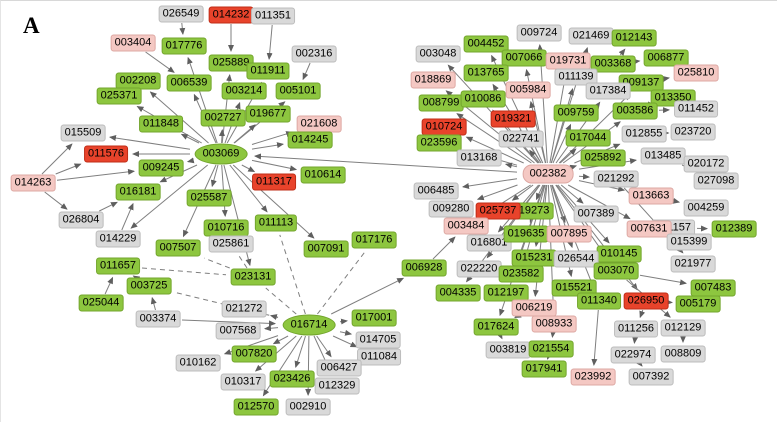  What do you see at coordinates (479, 269) in the screenshot?
I see `node-022220: 022220` at bounding box center [479, 269].